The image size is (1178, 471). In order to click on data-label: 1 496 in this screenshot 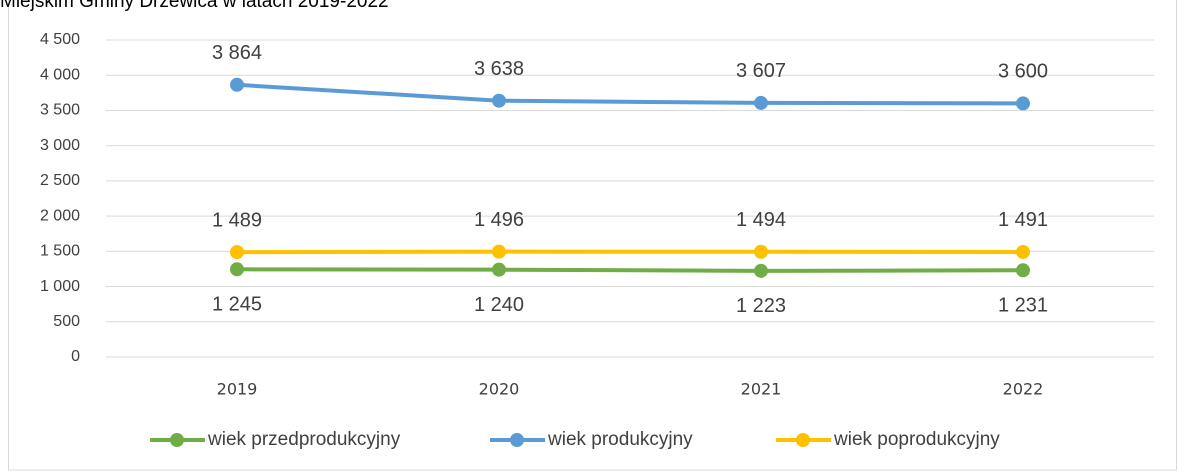, I will do `click(499, 220)`.